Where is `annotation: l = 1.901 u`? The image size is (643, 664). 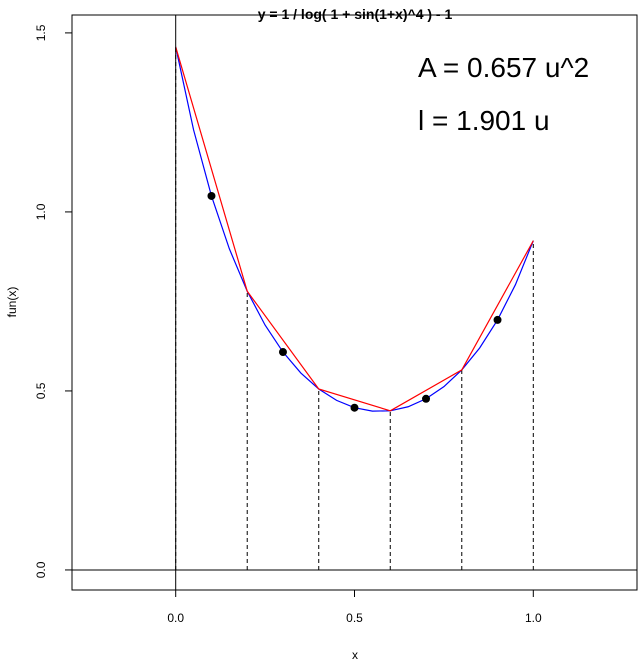
annotation: l = 1.901 u is located at coordinates (484, 120).